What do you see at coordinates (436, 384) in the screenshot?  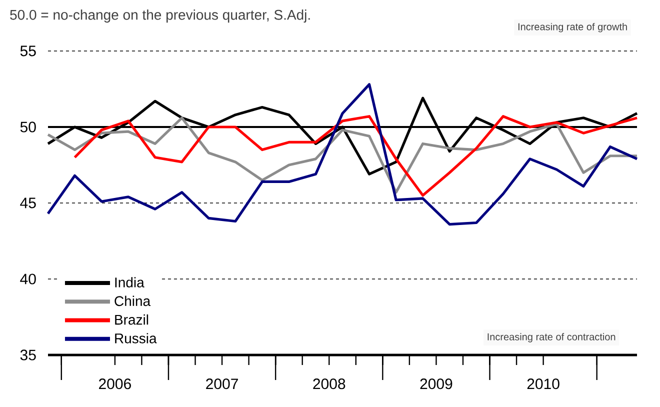 I see `x-tick-label: 2009` at bounding box center [436, 384].